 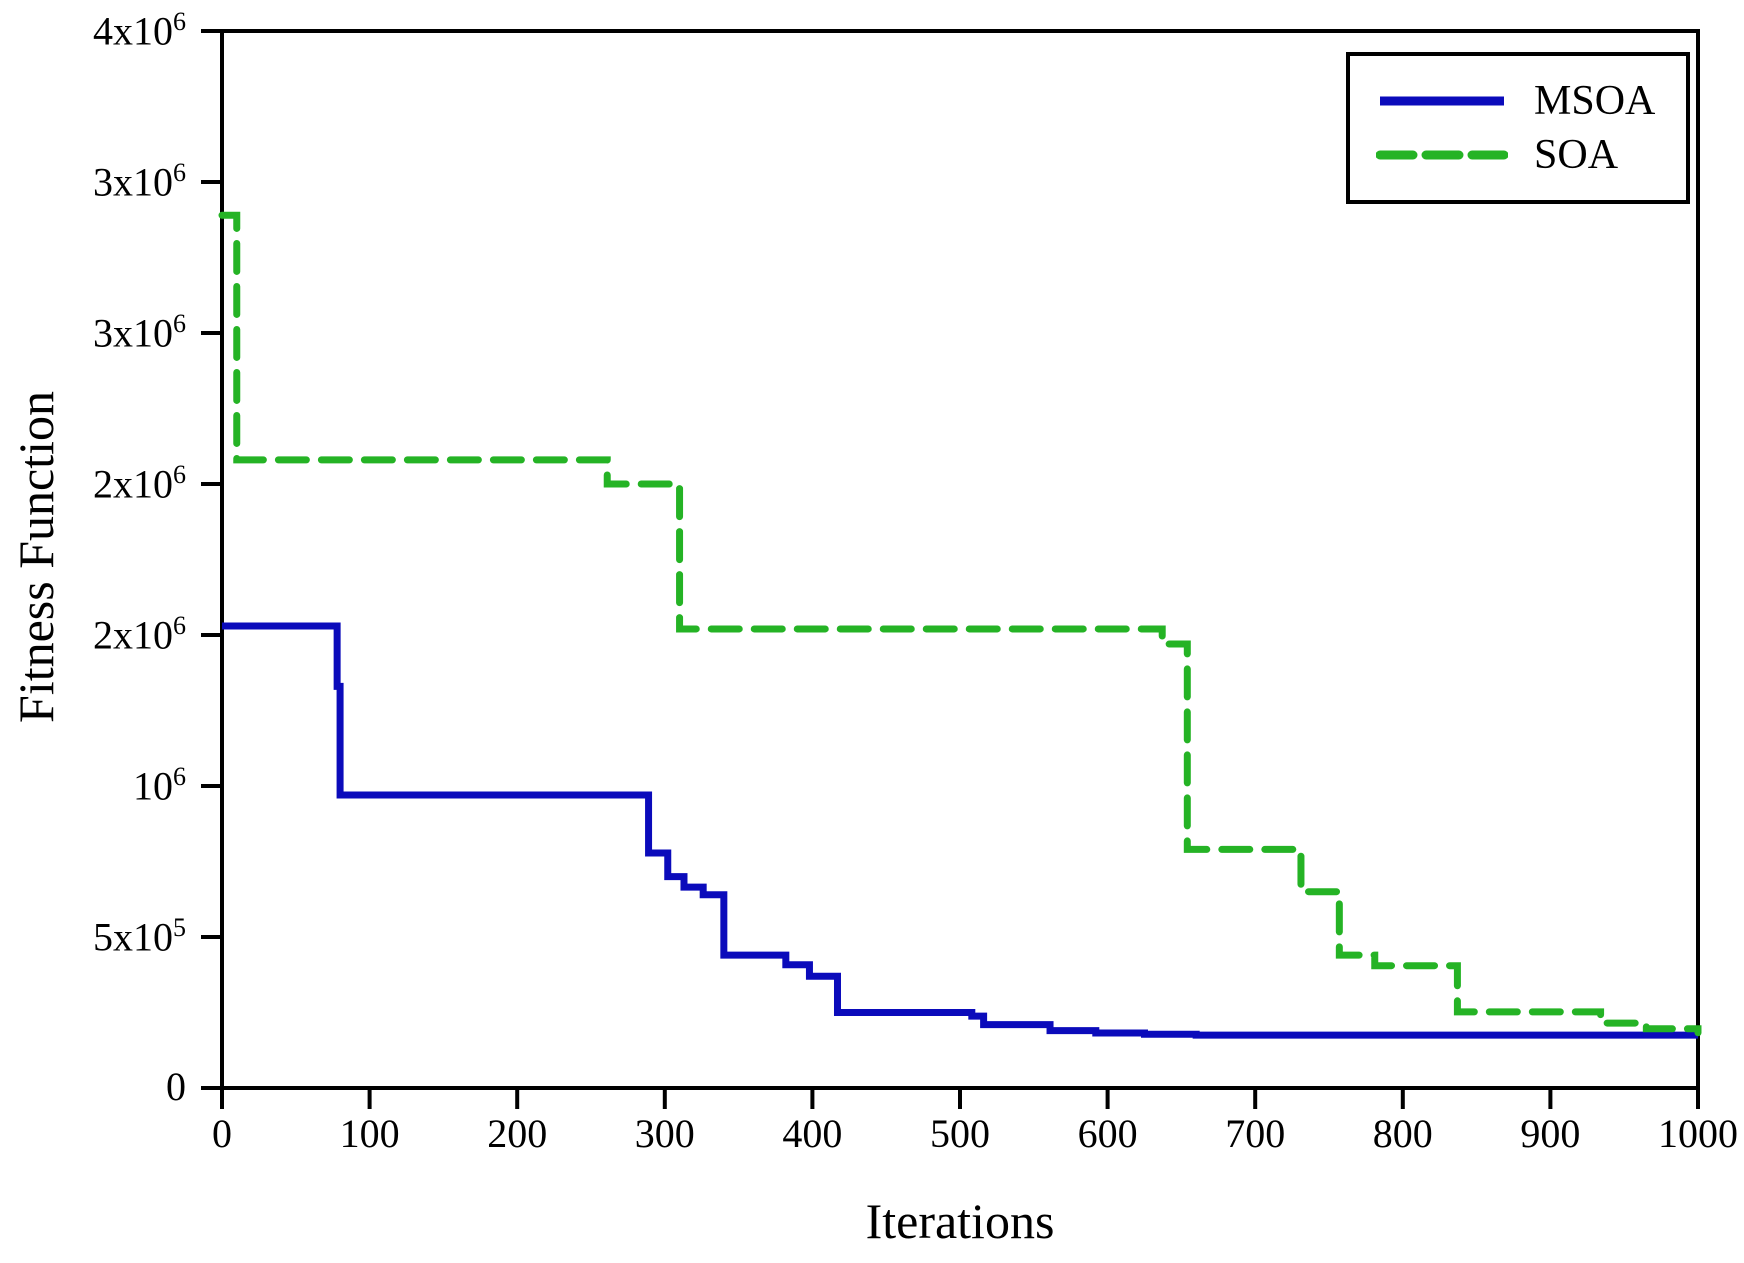 What do you see at coordinates (960, 1221) in the screenshot?
I see `x-axis-title: Iterations` at bounding box center [960, 1221].